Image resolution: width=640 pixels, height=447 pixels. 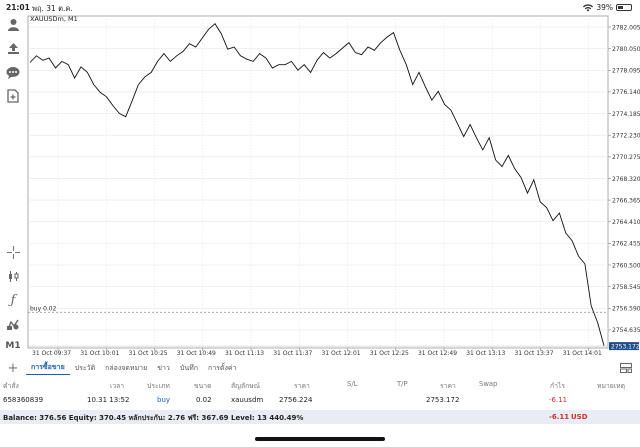 I want to click on x-tick-label: 31 Oct 10:01, so click(x=99, y=353).